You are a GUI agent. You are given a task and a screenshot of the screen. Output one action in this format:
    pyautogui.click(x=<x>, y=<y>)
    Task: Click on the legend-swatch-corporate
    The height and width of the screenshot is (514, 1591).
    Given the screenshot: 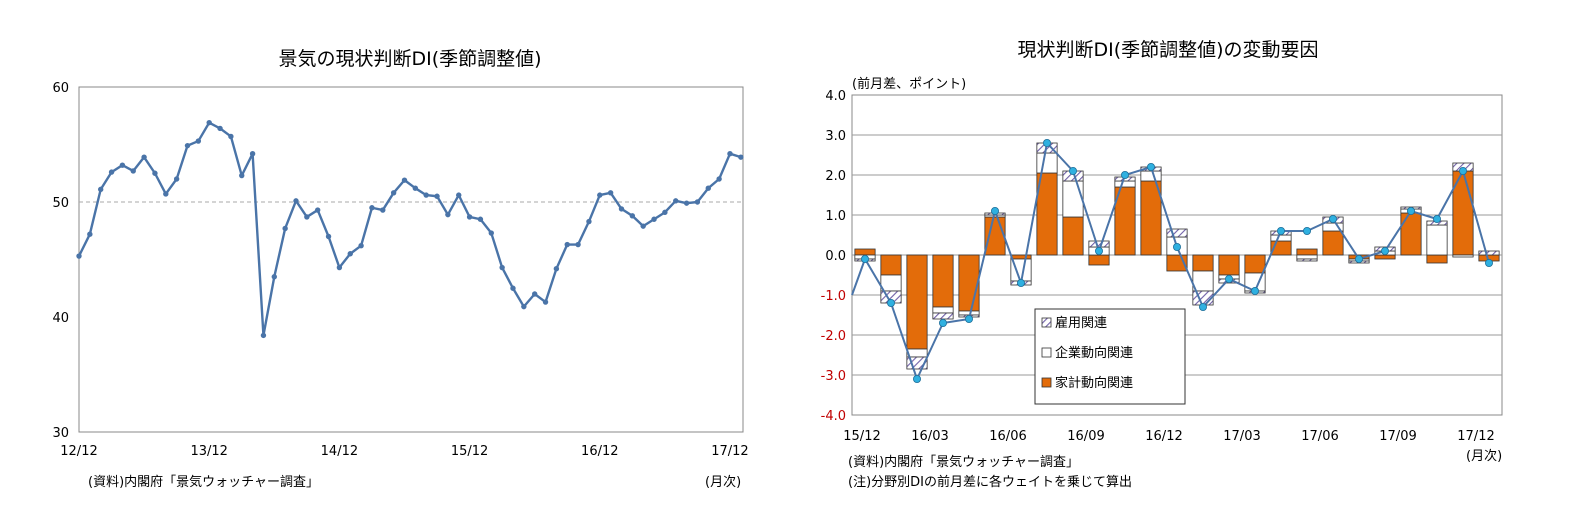 What is the action you would take?
    pyautogui.click(x=1046, y=352)
    